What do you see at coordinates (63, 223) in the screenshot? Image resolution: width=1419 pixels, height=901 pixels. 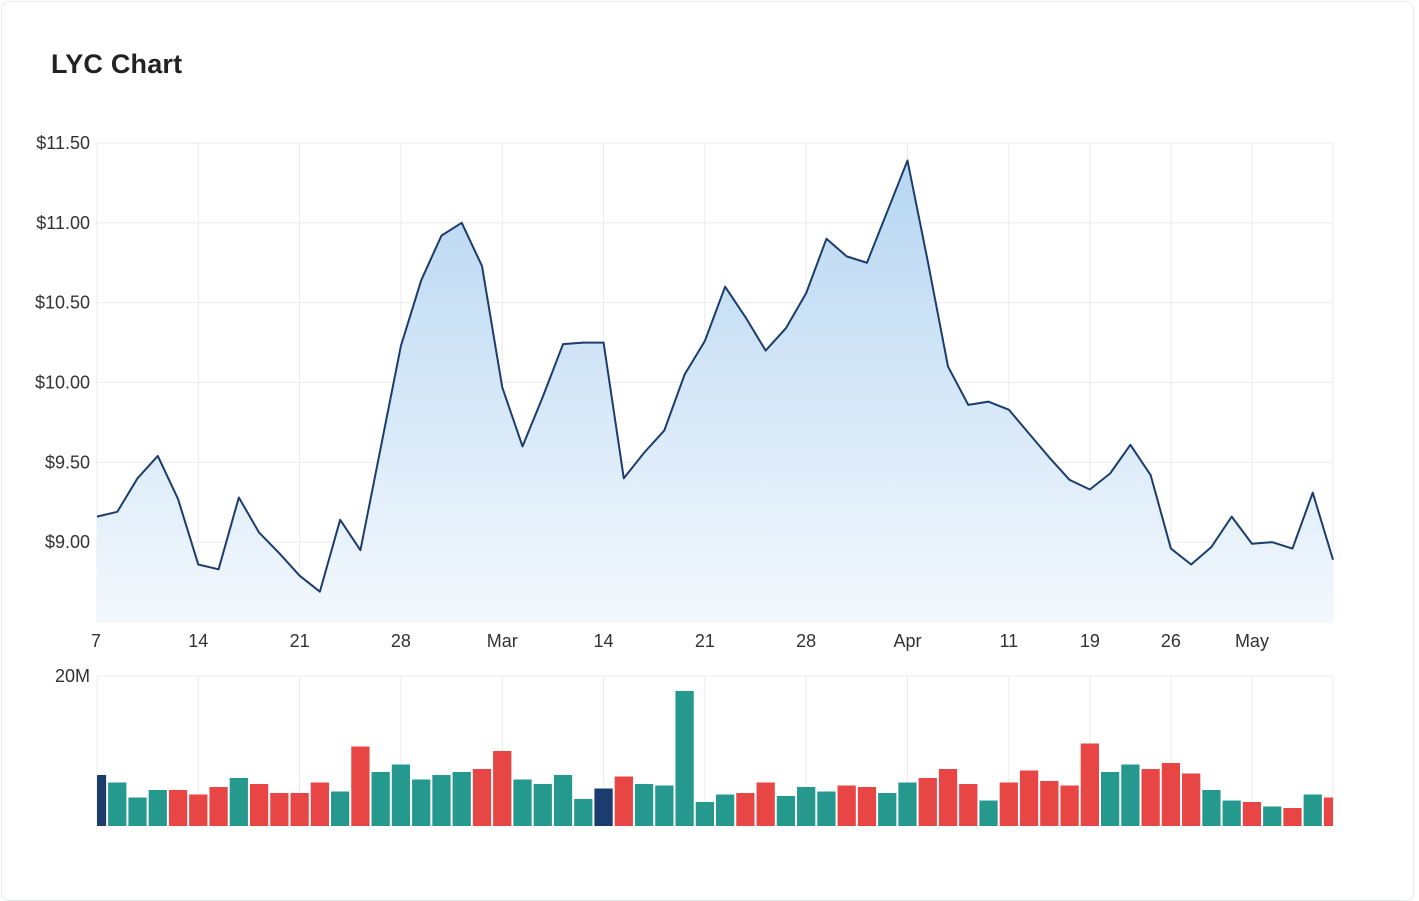 I see `price-y-tick-label: $11.00` at bounding box center [63, 223].